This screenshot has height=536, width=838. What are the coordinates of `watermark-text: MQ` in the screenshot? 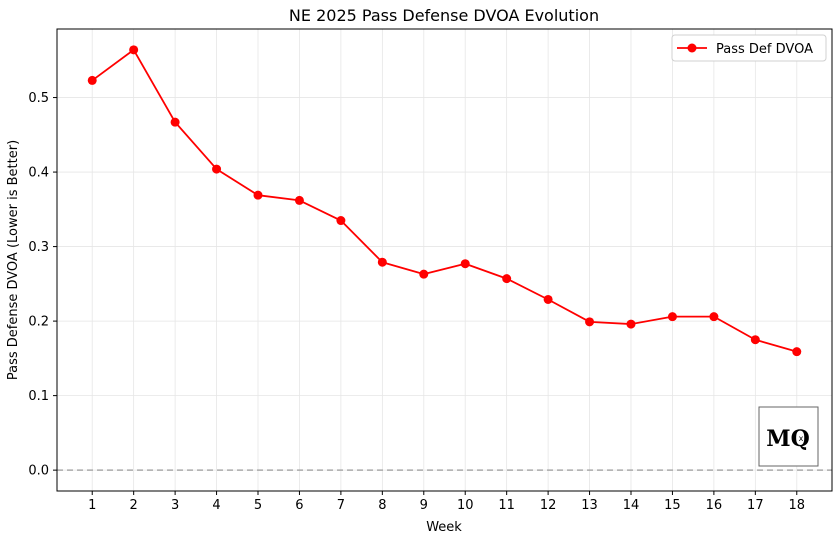 It's located at (788, 439).